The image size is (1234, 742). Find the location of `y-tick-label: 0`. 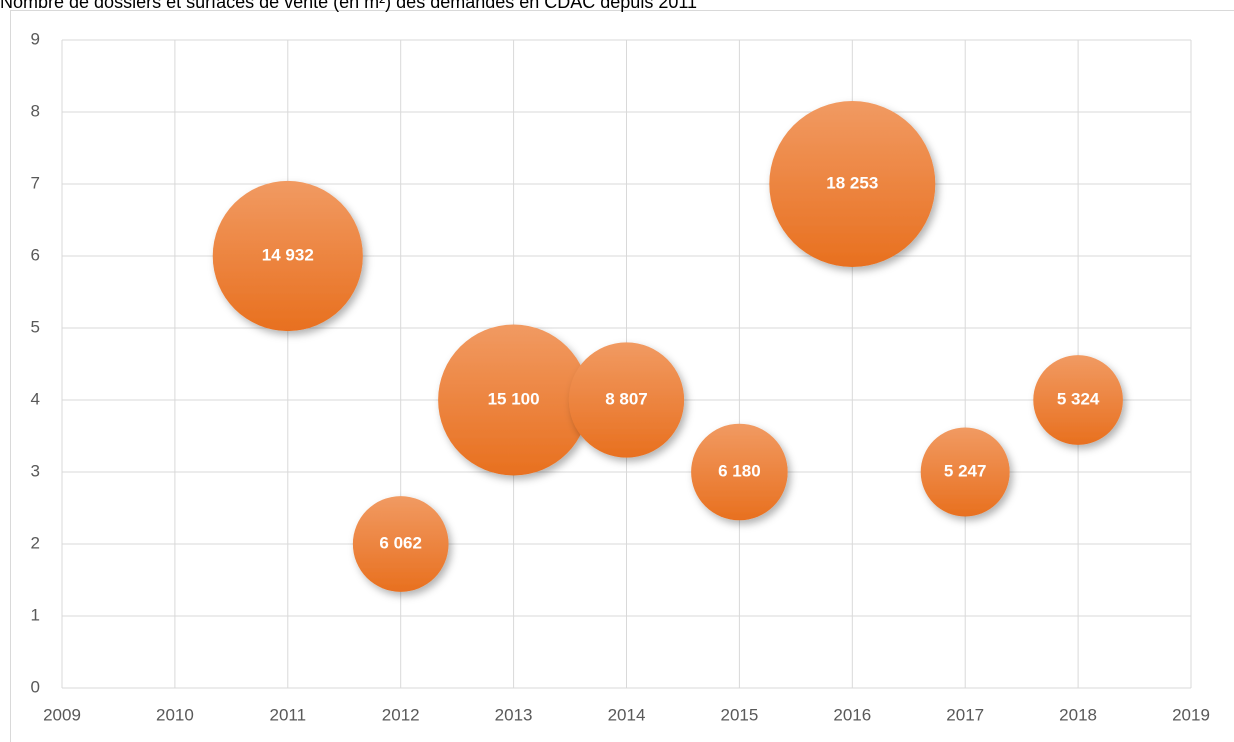

y-tick-label: 0 is located at coordinates (35, 686).